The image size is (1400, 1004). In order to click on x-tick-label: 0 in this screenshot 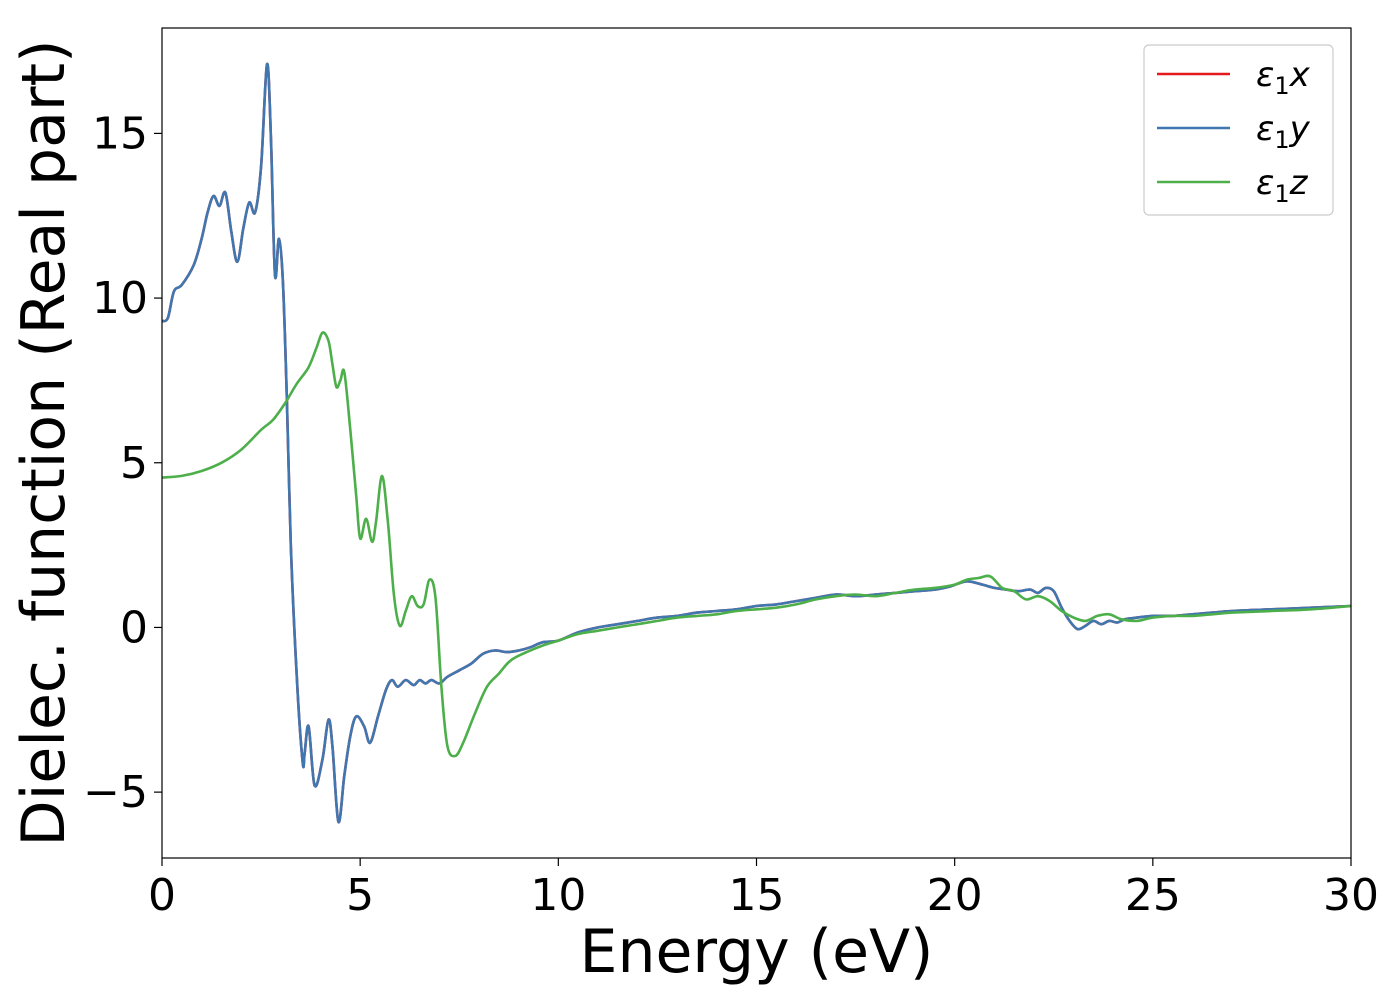, I will do `click(162, 895)`.